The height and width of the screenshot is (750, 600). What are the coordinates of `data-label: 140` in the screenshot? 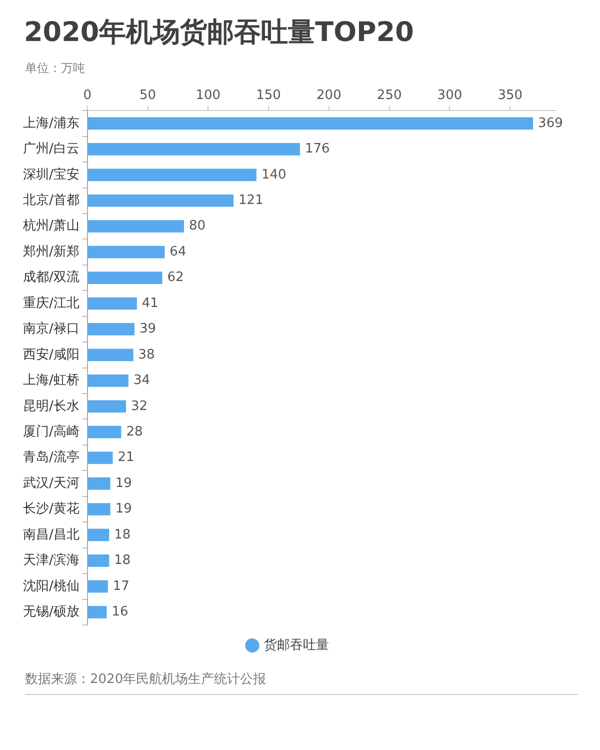 It's located at (273, 174).